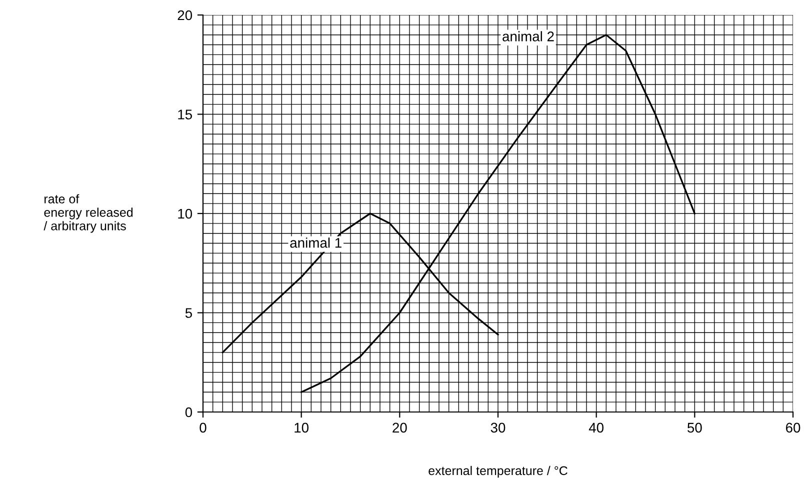 The image size is (805, 490). What do you see at coordinates (793, 427) in the screenshot?
I see `x-tick-label: 60` at bounding box center [793, 427].